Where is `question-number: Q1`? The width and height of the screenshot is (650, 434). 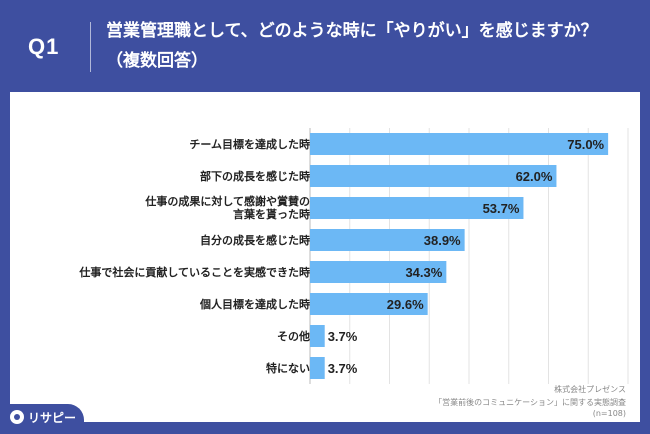
question-number: Q1 is located at coordinates (44, 46).